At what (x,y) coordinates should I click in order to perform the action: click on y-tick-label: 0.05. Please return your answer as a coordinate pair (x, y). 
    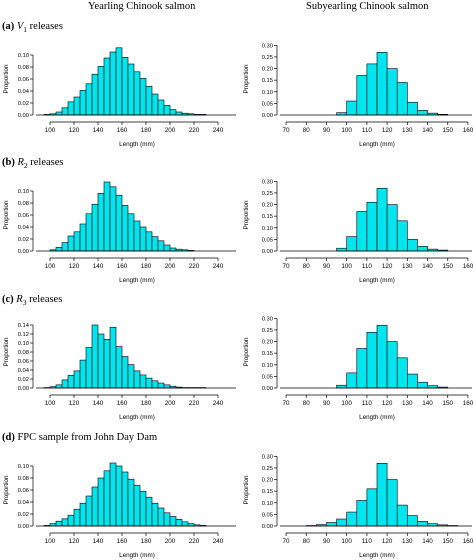
    Looking at the image, I should click on (267, 240).